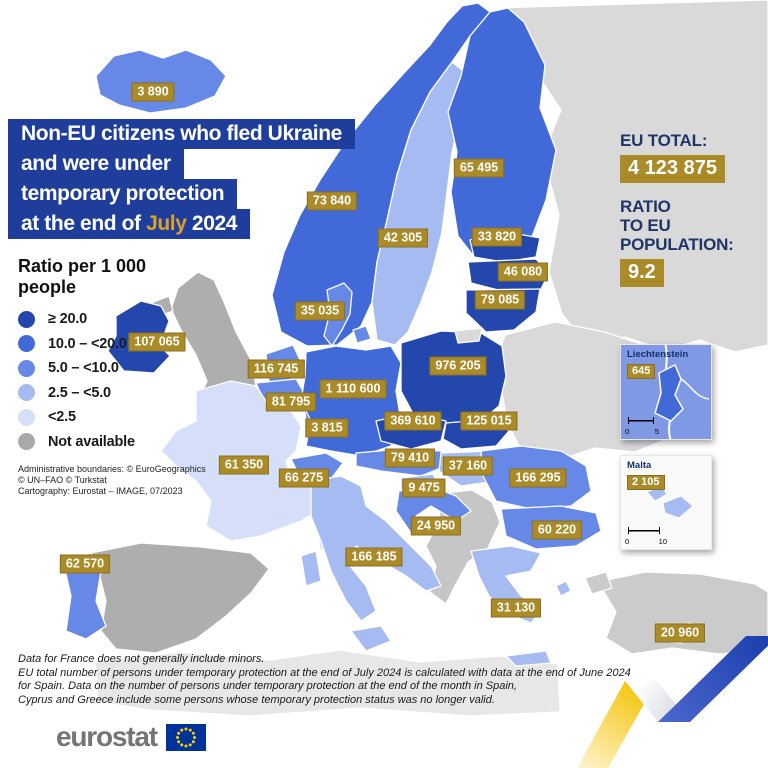 This screenshot has width=768, height=768. Describe the element at coordinates (646, 482) in the screenshot. I see `value-badge-malta: 2 105` at that location.